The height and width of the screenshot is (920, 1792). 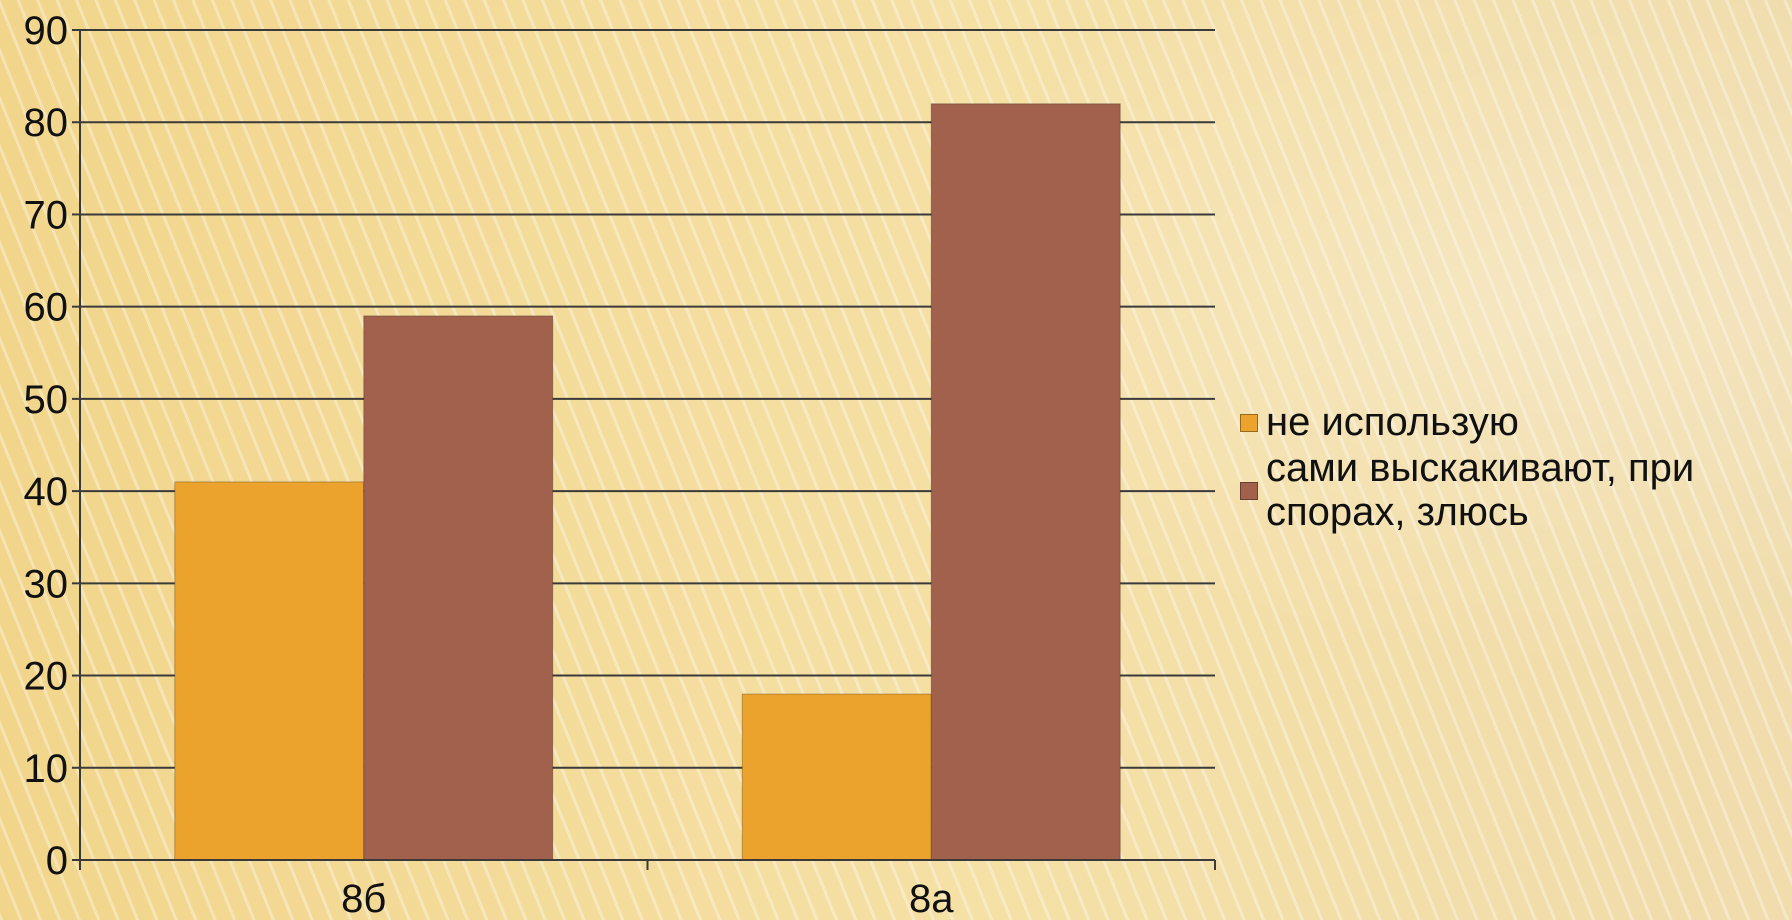 I want to click on y-tick-label: 30, so click(x=46, y=584).